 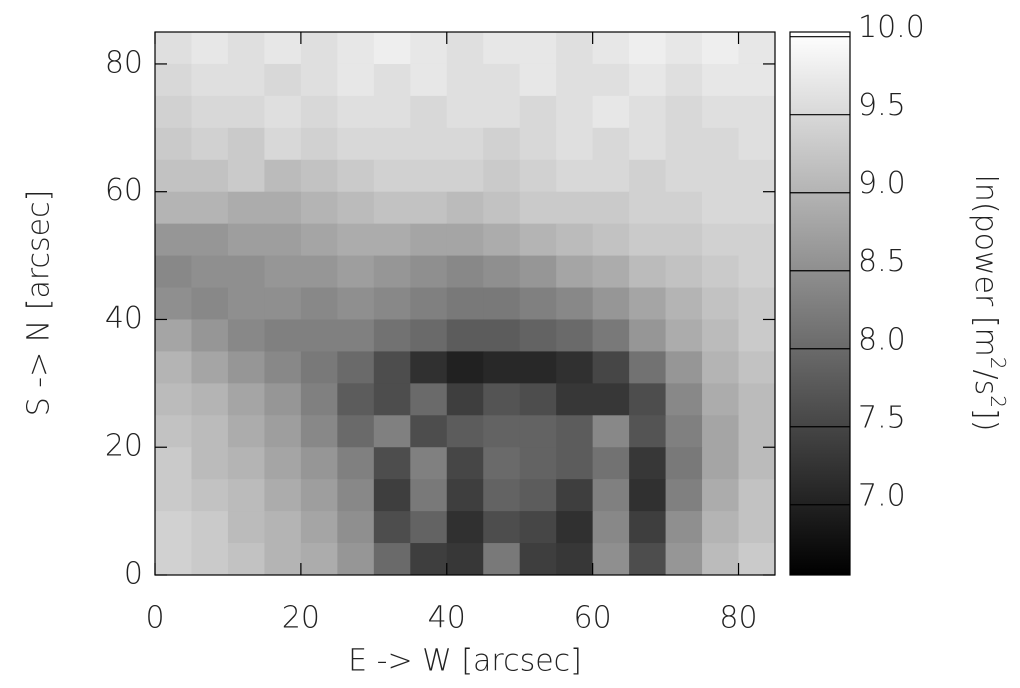 I want to click on colorbar-tick-label: 8.0, so click(x=882, y=339).